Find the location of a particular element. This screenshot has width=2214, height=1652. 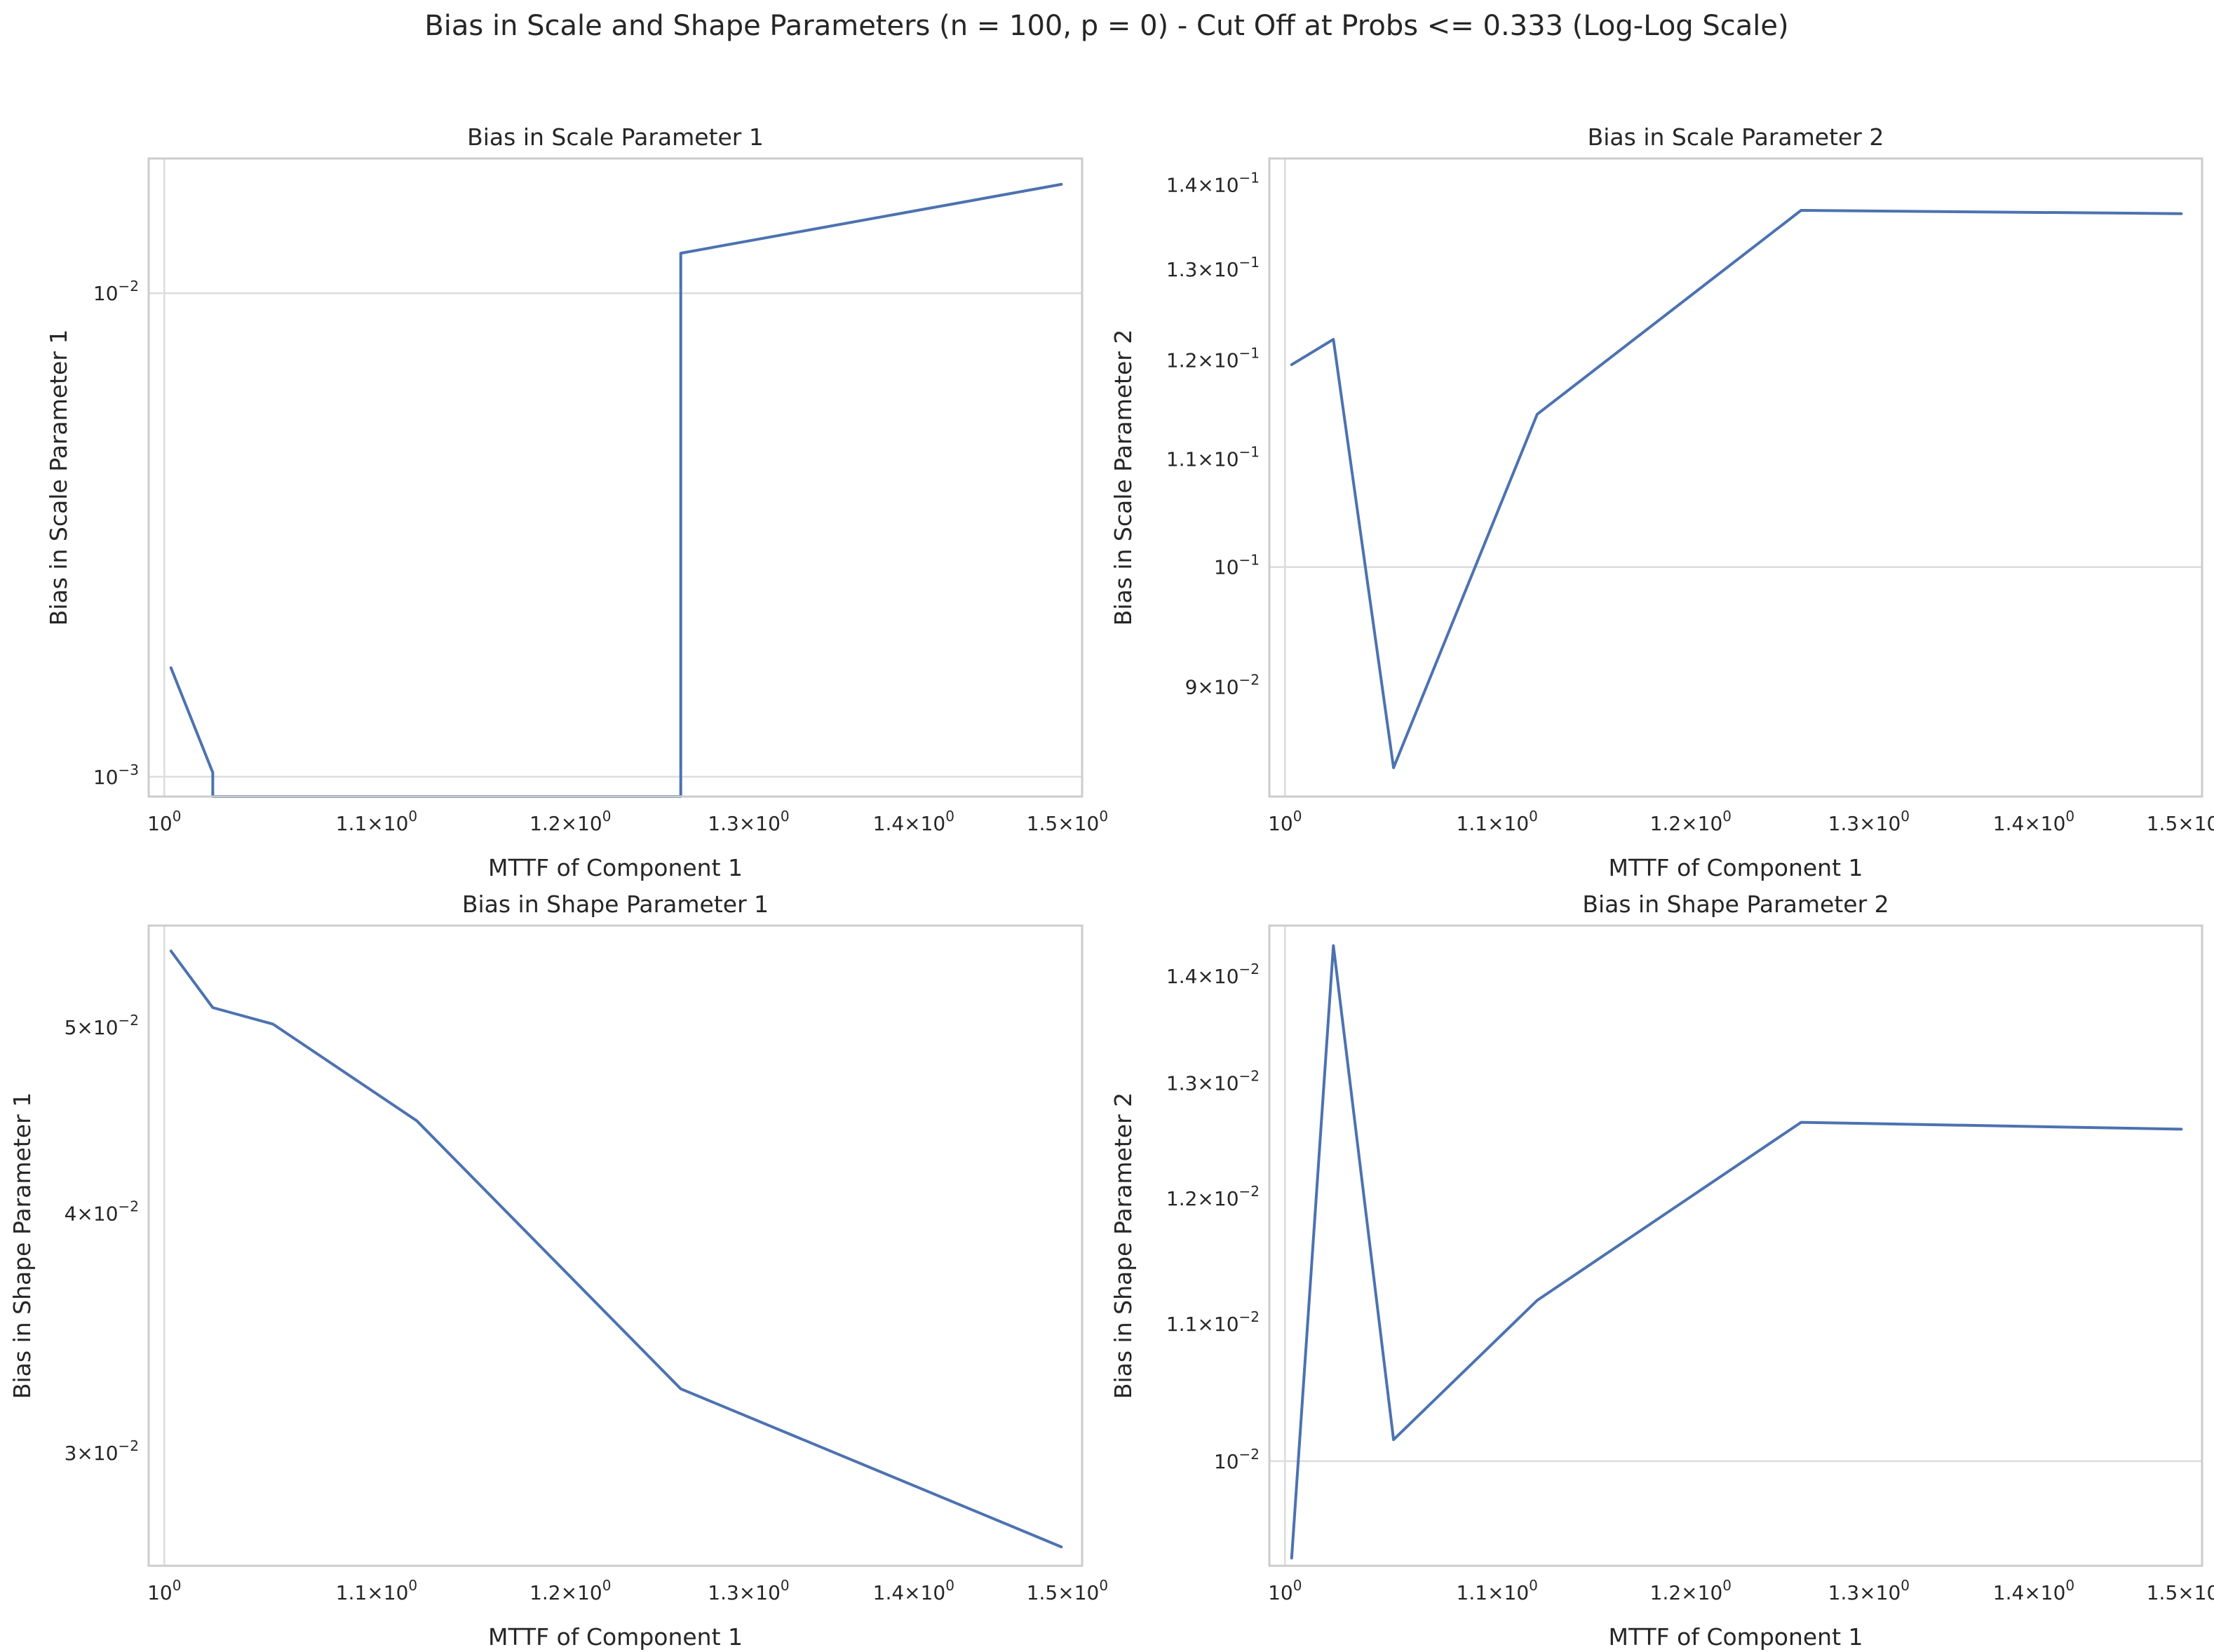

subplot-title: Bias in Shape Parameter 2 is located at coordinates (1735, 904).